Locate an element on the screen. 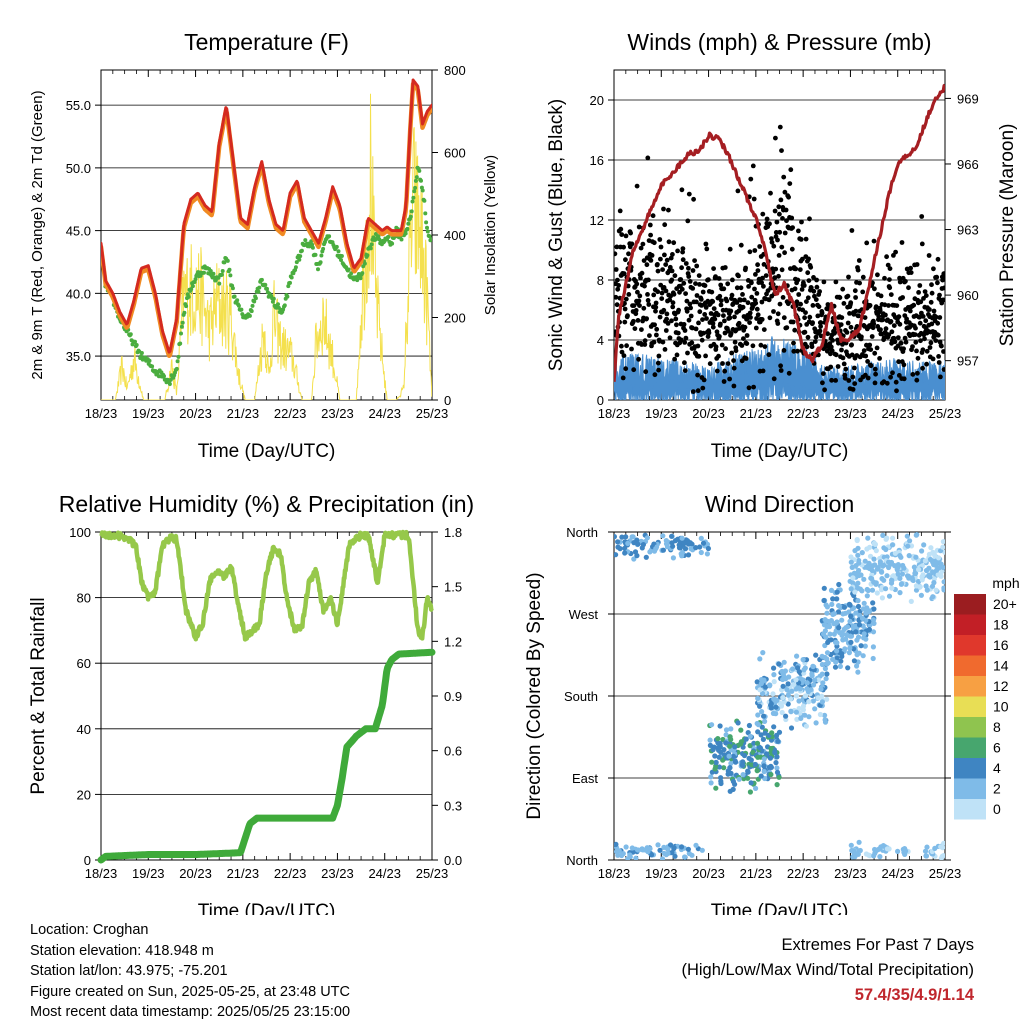  y-right-tick-label: 1.2 is located at coordinates (453, 641).